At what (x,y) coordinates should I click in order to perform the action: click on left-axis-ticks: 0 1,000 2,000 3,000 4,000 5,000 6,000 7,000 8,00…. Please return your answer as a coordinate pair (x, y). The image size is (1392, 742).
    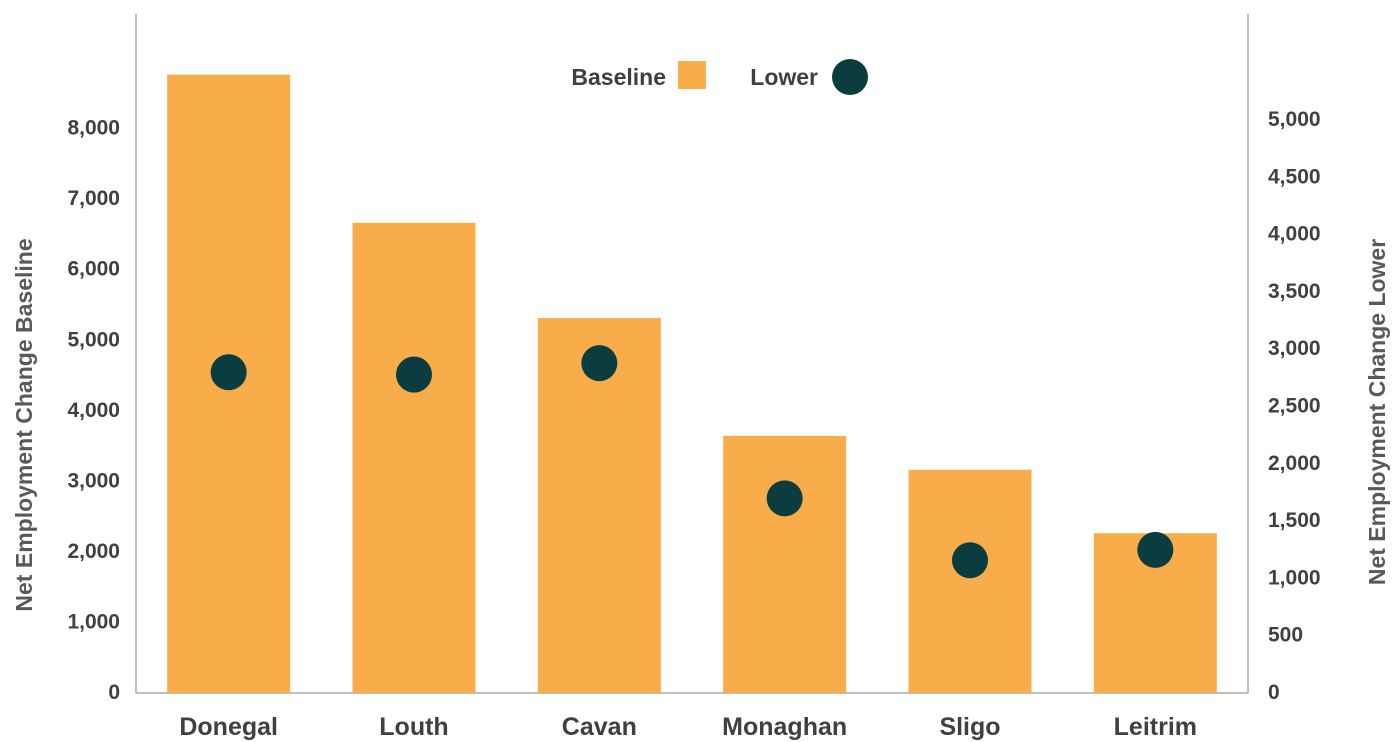
    Looking at the image, I should click on (93, 410).